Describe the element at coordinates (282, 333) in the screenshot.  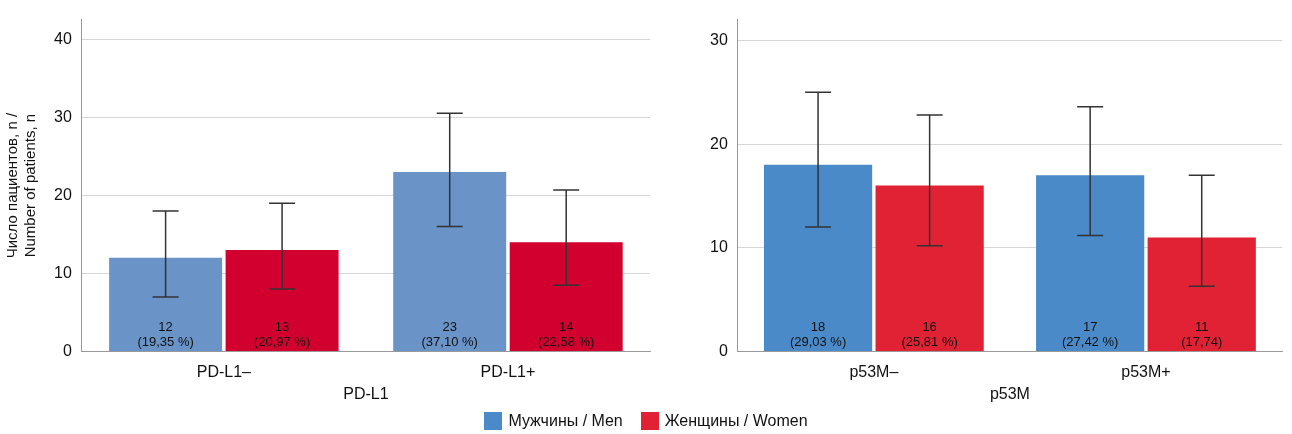
I see `data-label: 13 (20,97 %)` at that location.